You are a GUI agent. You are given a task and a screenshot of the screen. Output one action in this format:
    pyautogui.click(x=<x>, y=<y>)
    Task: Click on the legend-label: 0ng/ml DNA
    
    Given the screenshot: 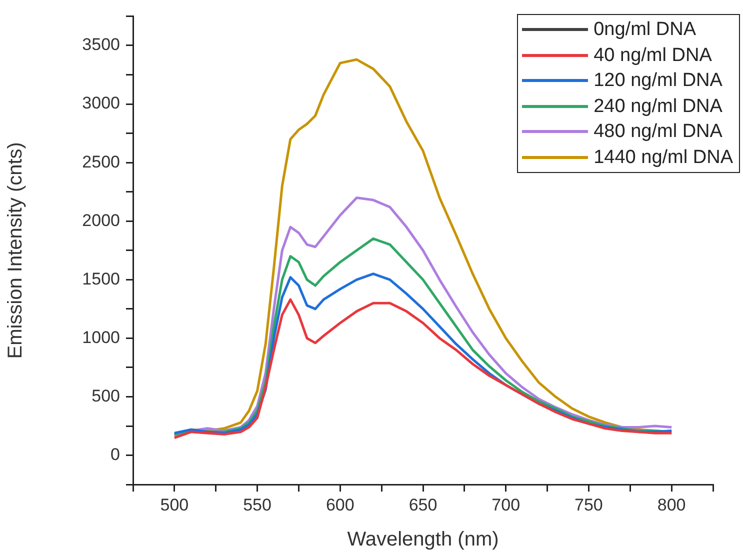 What is the action you would take?
    pyautogui.click(x=645, y=30)
    